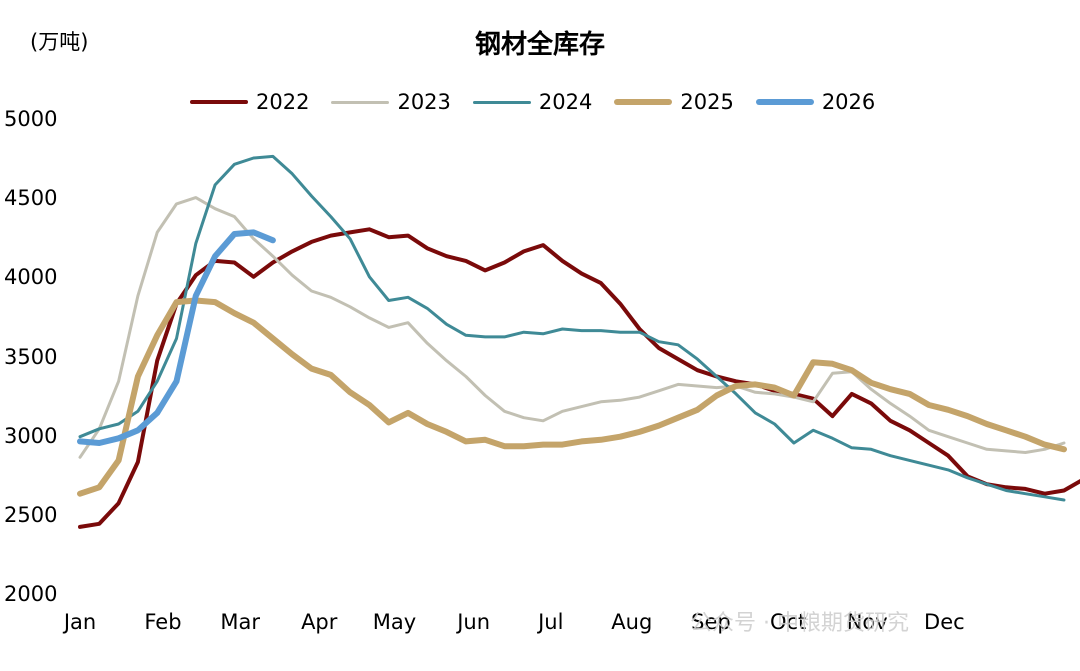 The height and width of the screenshot is (671, 1080). What do you see at coordinates (711, 622) in the screenshot?
I see `x-tick-label: Sep` at bounding box center [711, 622].